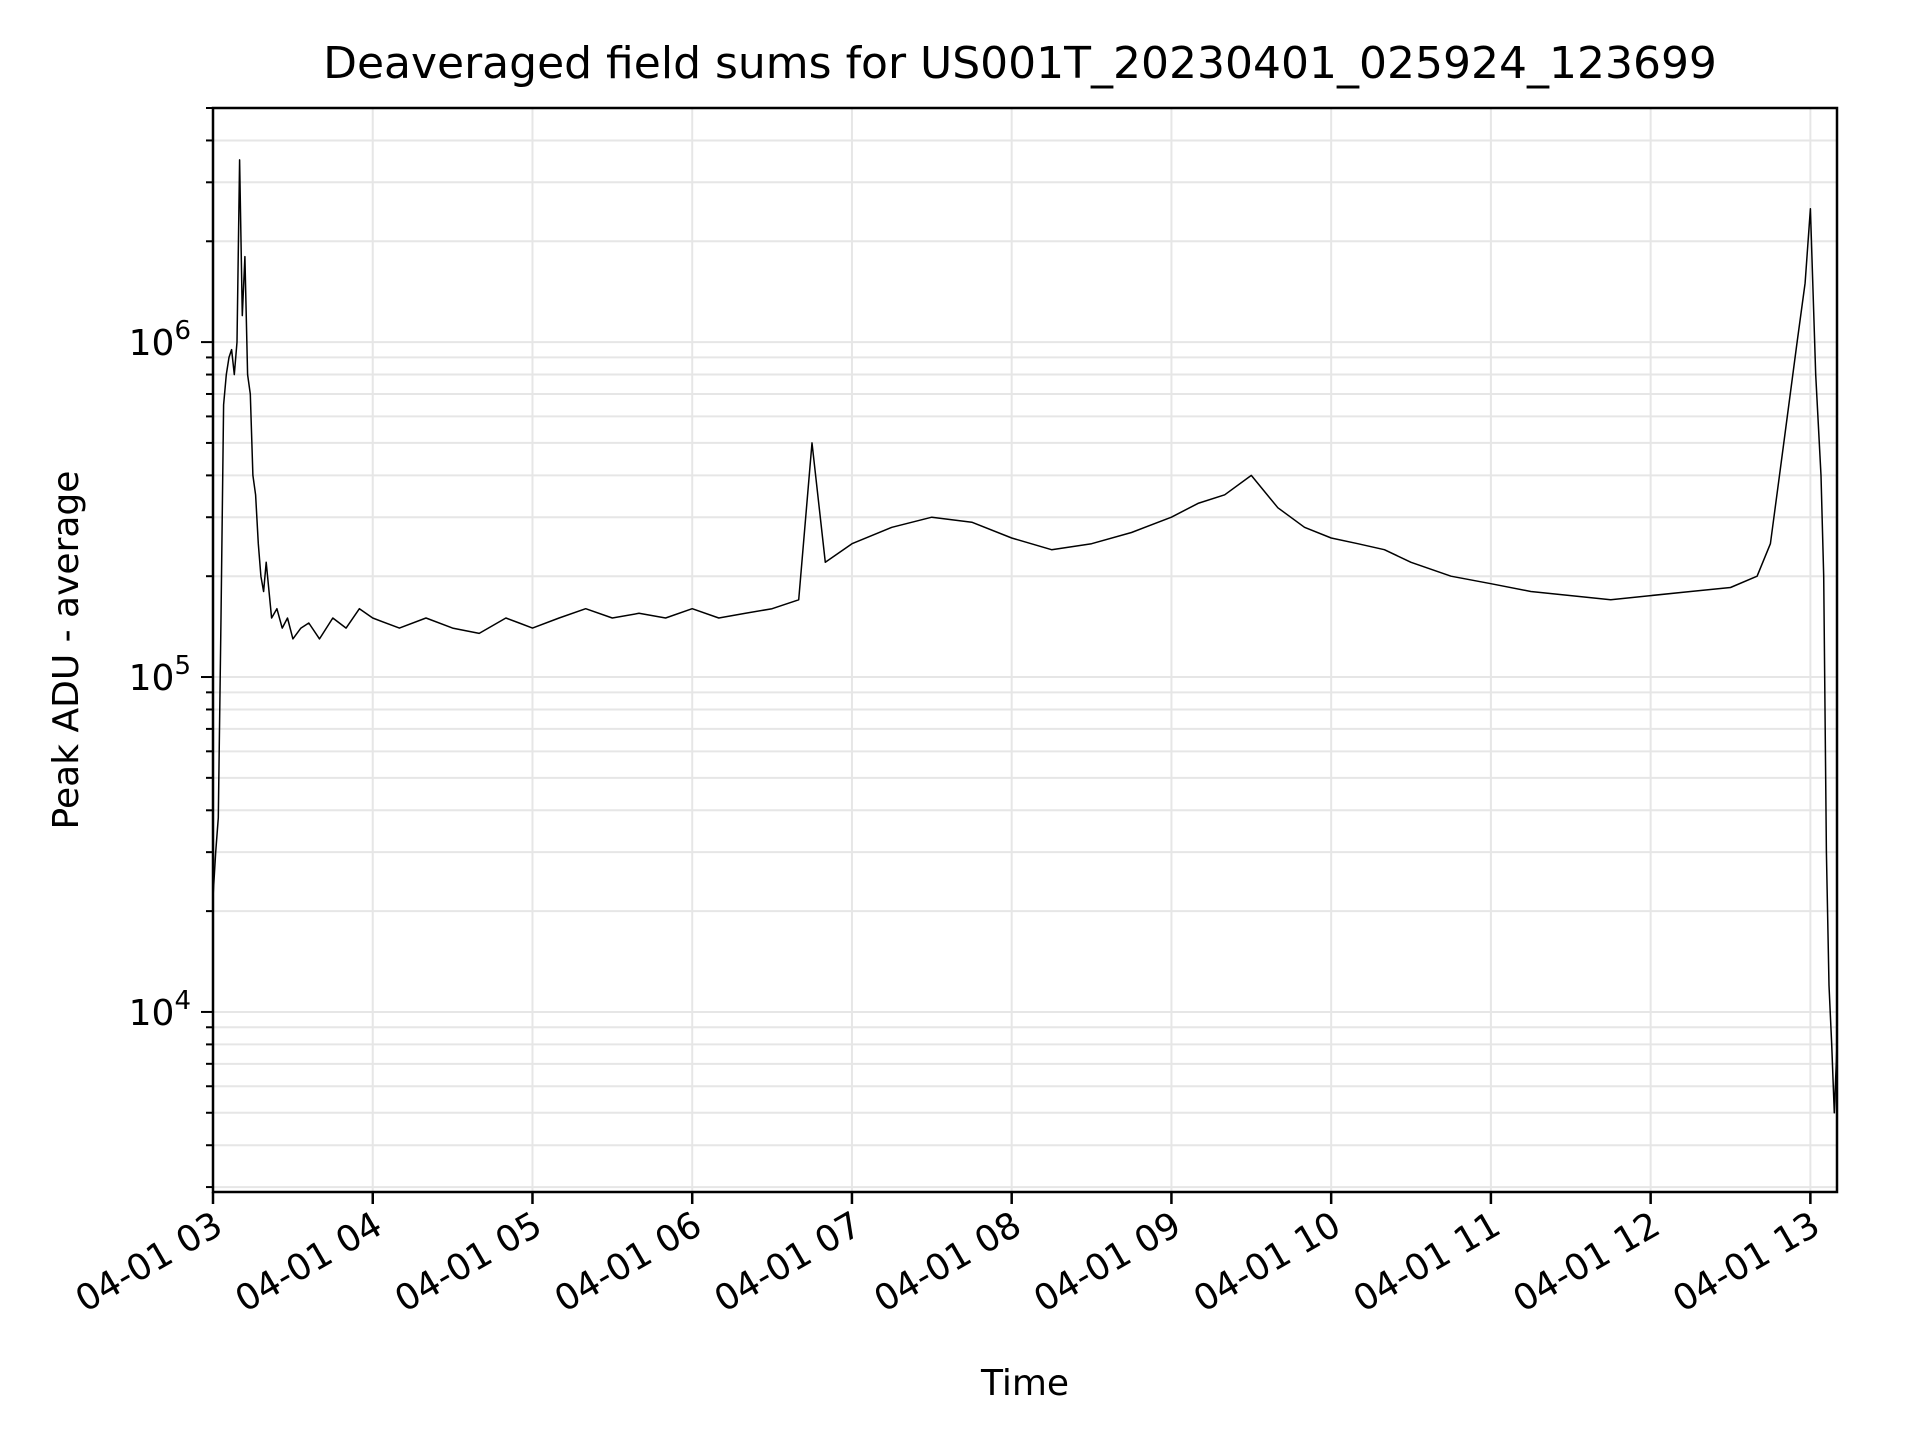 This screenshot has width=1920, height=1440. Describe the element at coordinates (788, 1262) in the screenshot. I see `x-tick-label: 04-01 07` at that location.